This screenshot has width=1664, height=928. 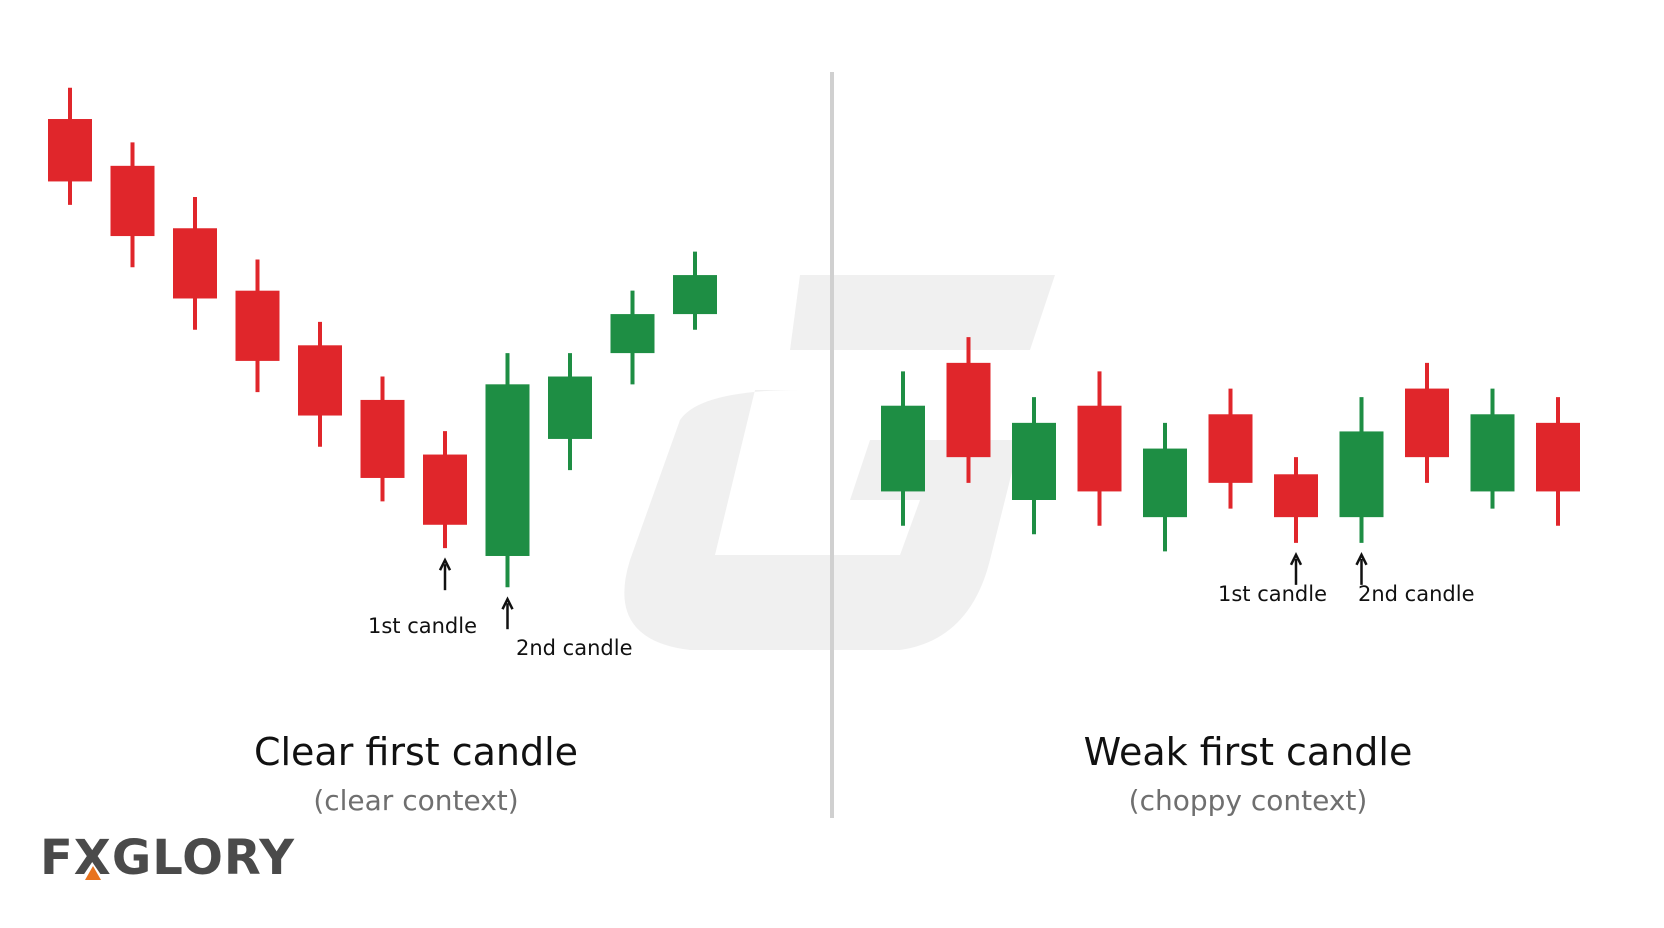 I want to click on left-chart-subtitle: (clear context), so click(x=416, y=800).